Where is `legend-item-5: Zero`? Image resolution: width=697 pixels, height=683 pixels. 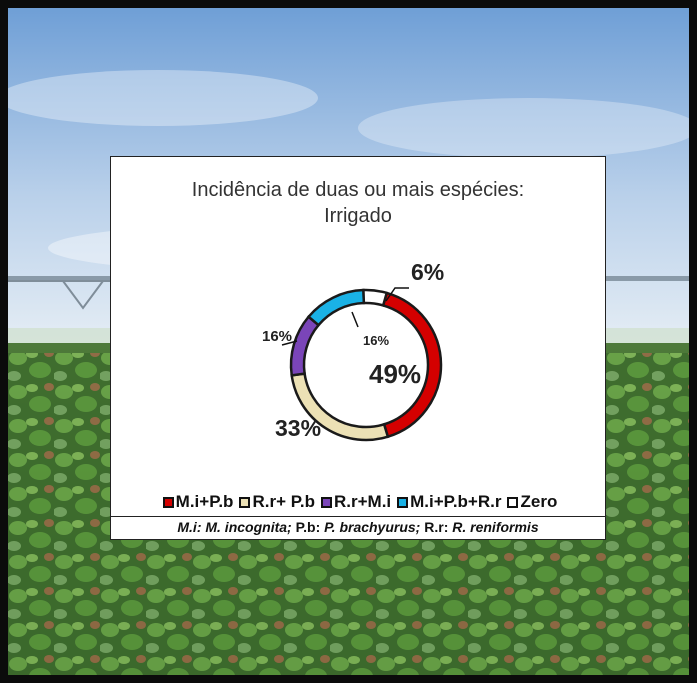
legend-item-5: Zero is located at coordinates (532, 502).